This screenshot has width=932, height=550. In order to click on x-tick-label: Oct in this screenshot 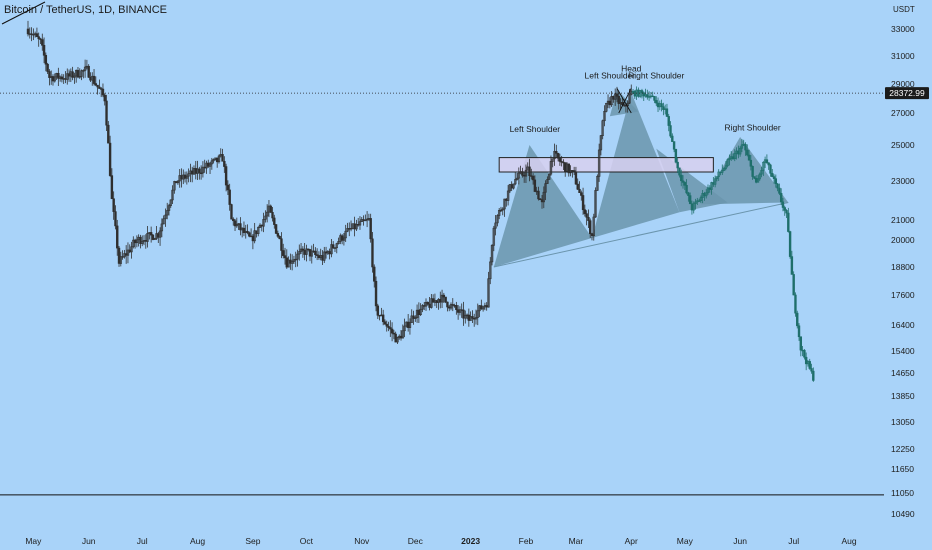, I will do `click(307, 541)`.